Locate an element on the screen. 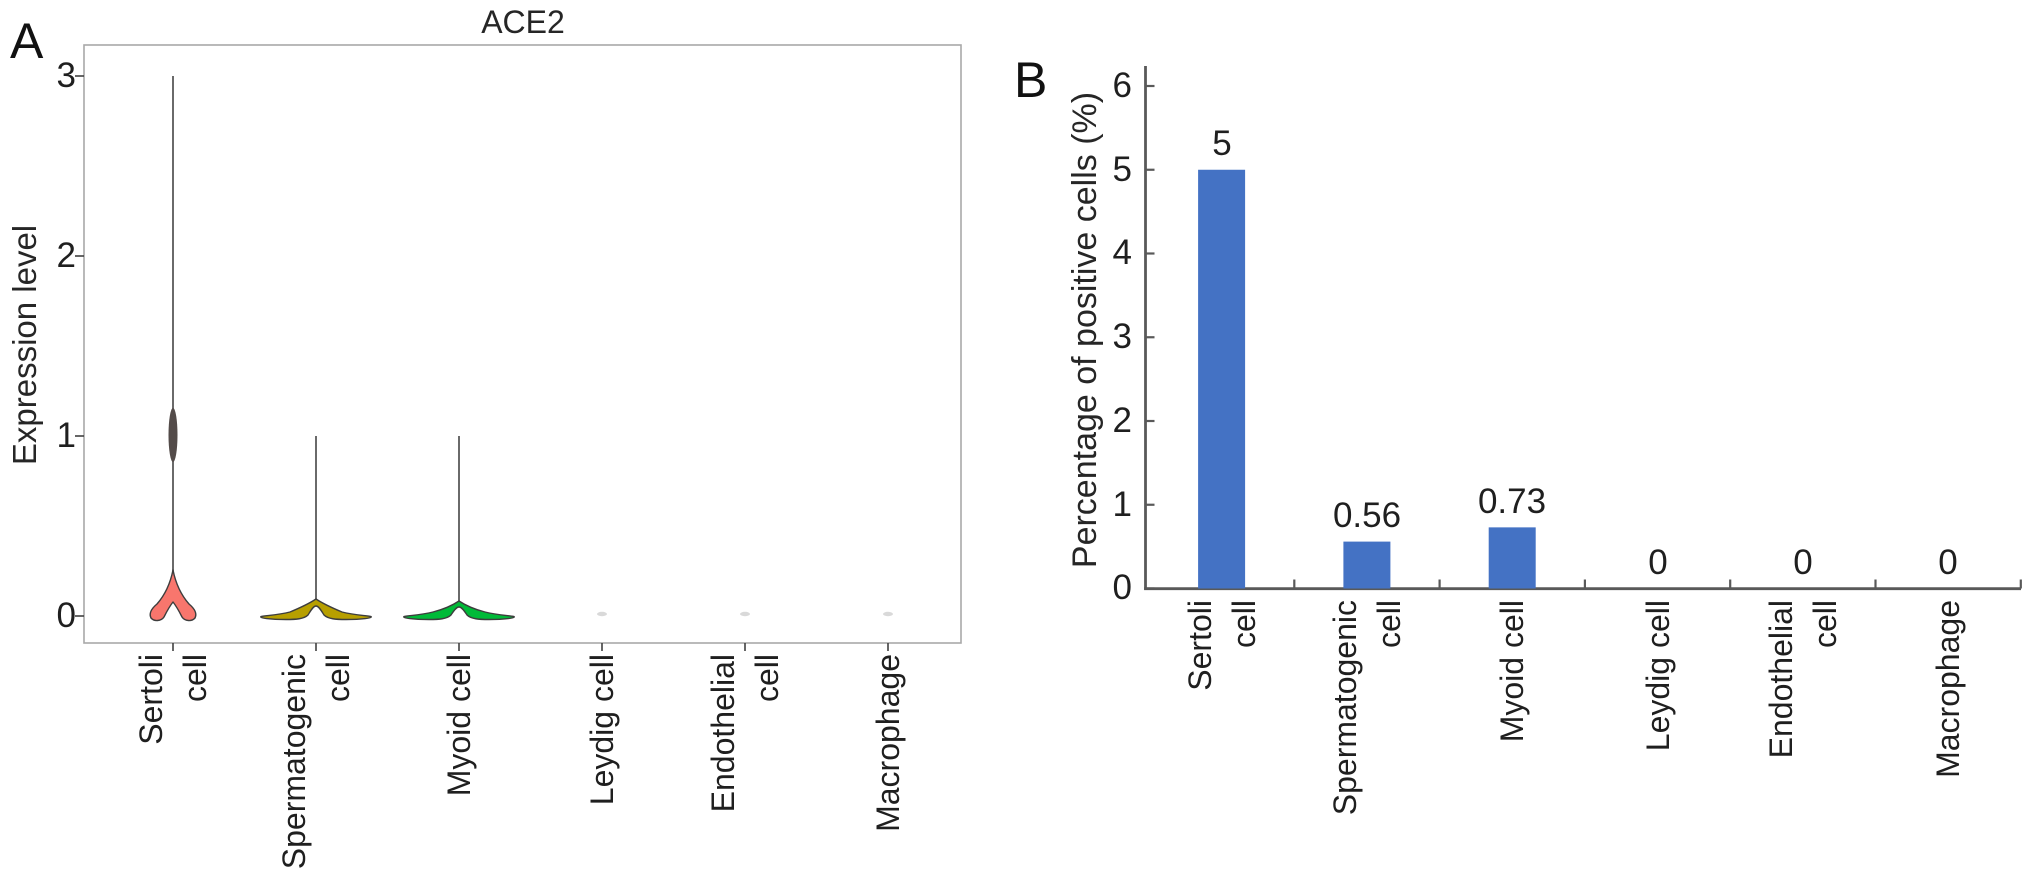 The image size is (2032, 891). panel-b-category-leydig: Leydig cell is located at coordinates (1658, 676).